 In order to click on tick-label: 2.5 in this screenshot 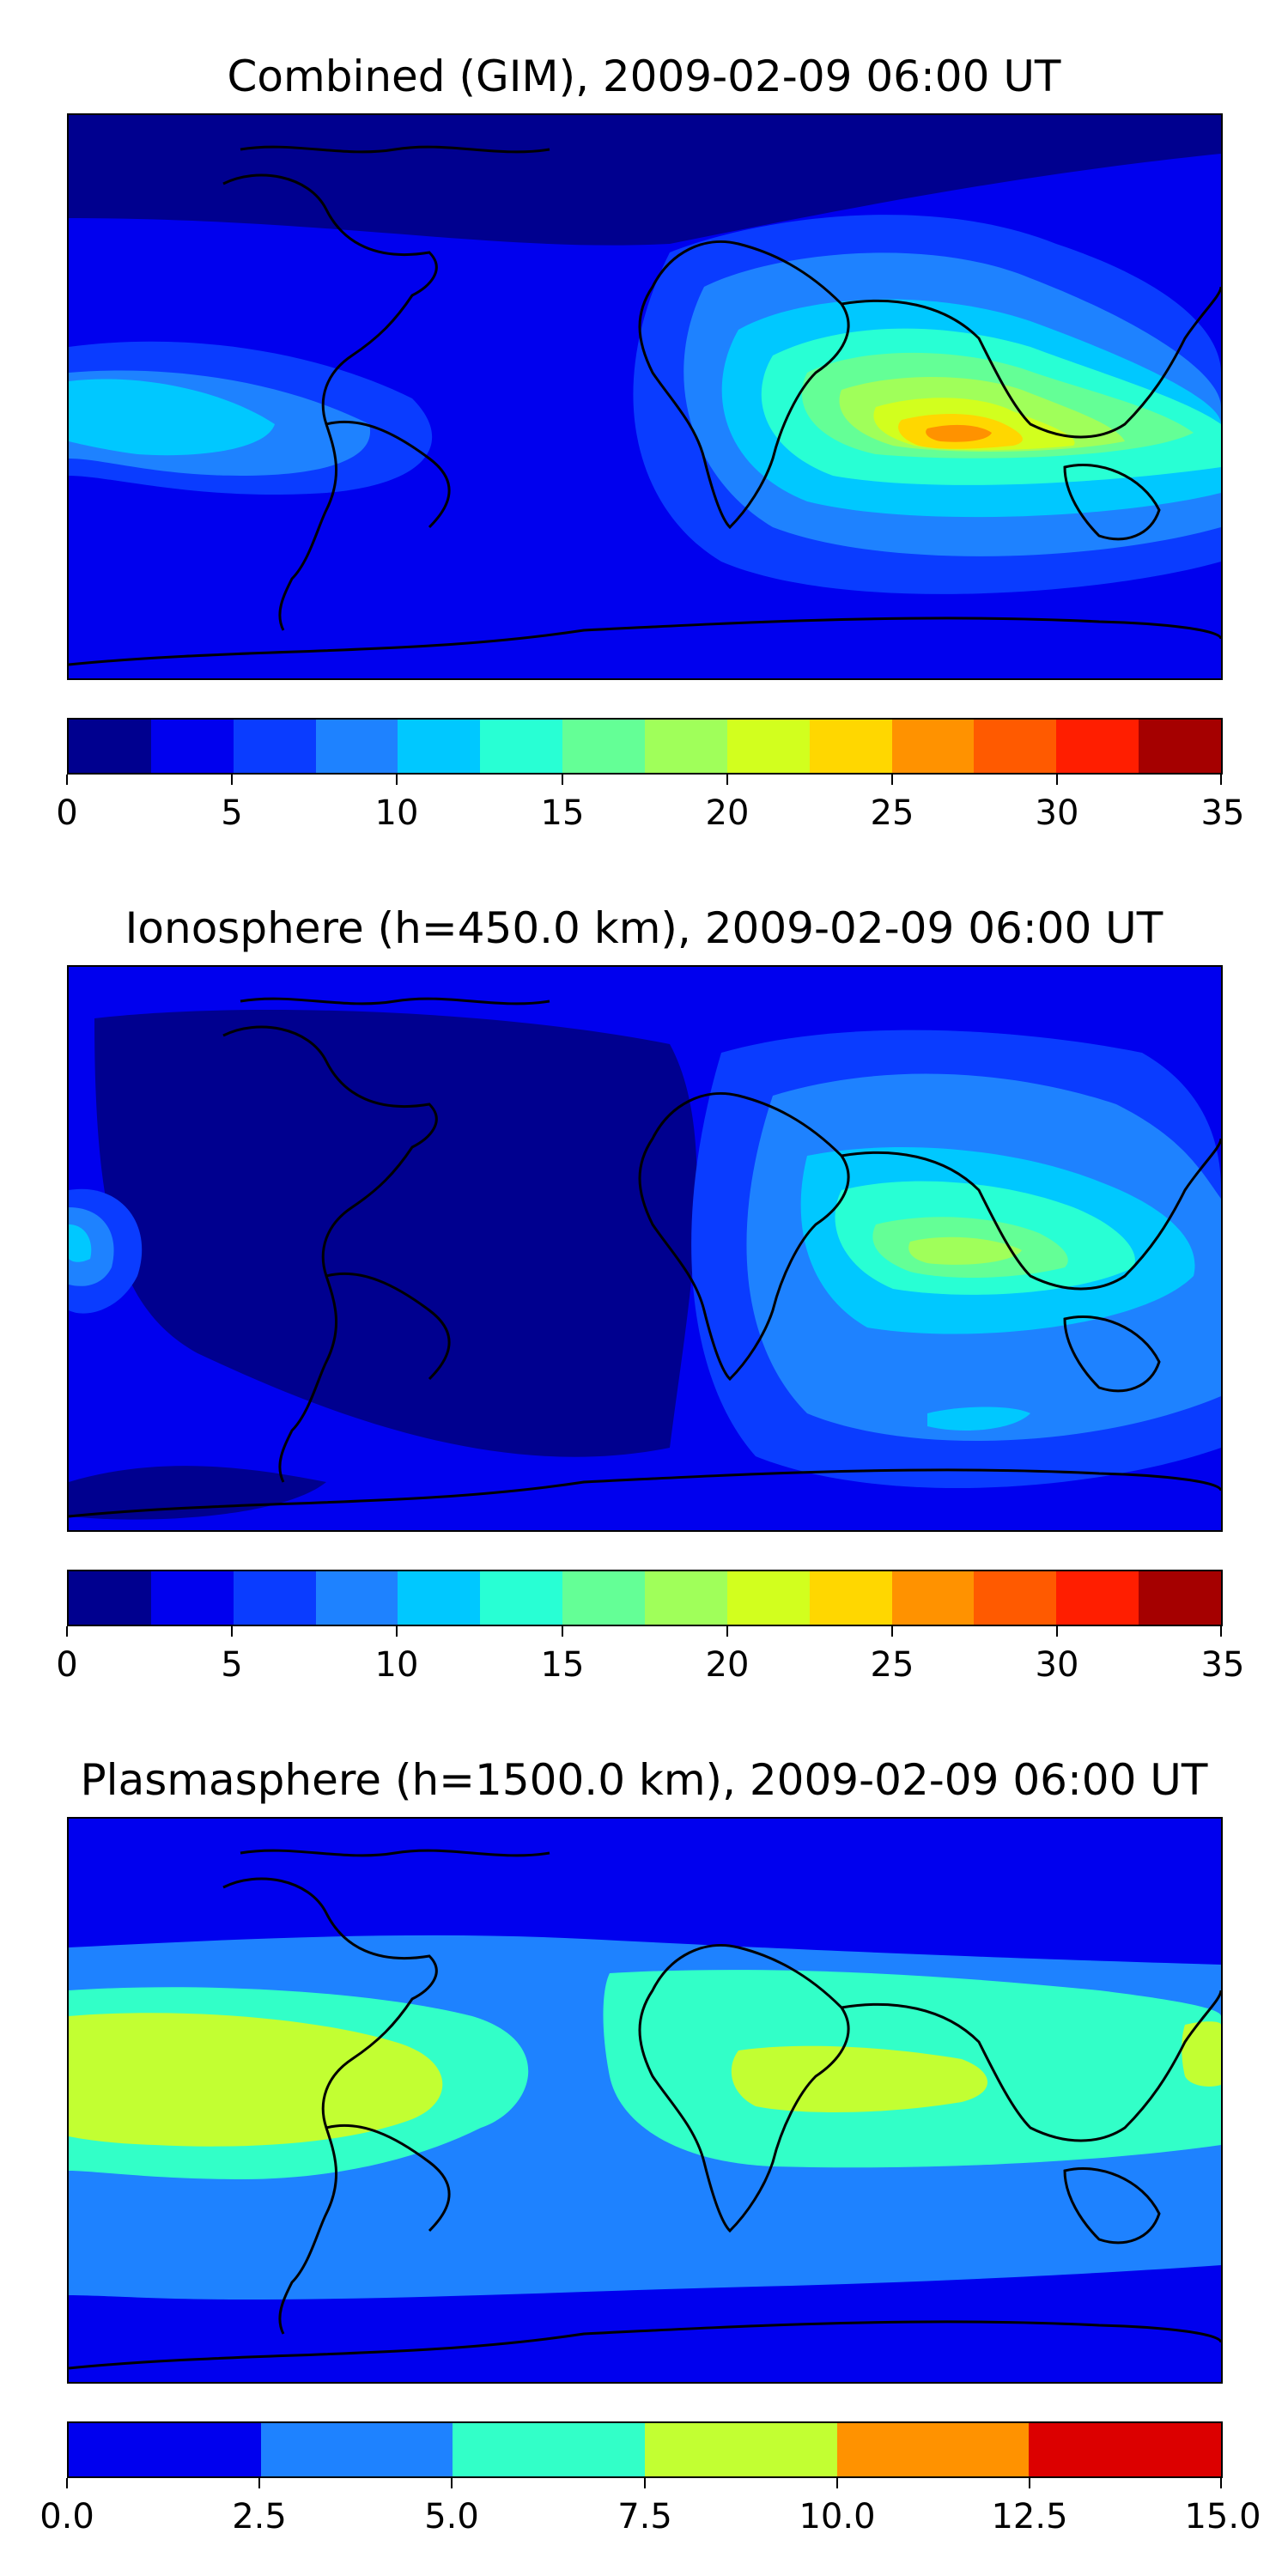, I will do `click(259, 2517)`.